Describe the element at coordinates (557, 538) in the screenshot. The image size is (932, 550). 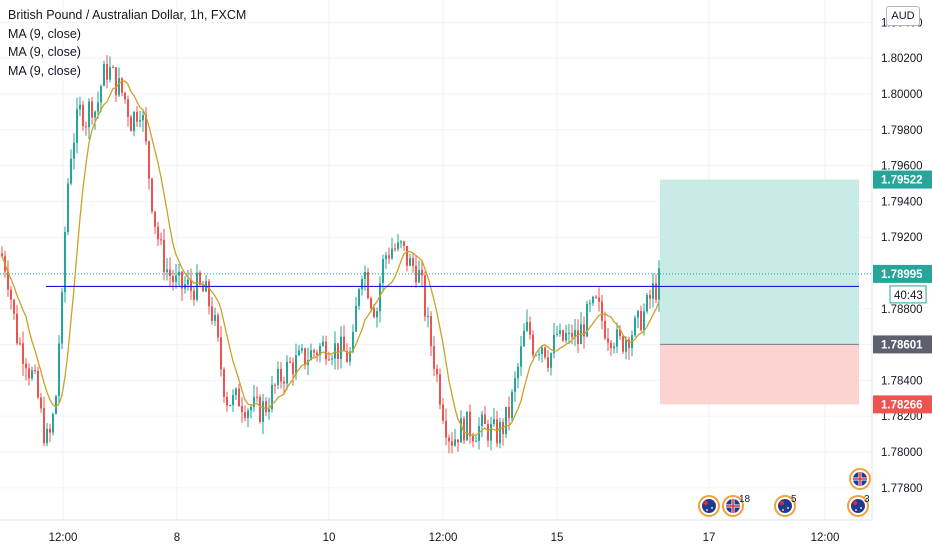
I see `time-axis-label: 15` at that location.